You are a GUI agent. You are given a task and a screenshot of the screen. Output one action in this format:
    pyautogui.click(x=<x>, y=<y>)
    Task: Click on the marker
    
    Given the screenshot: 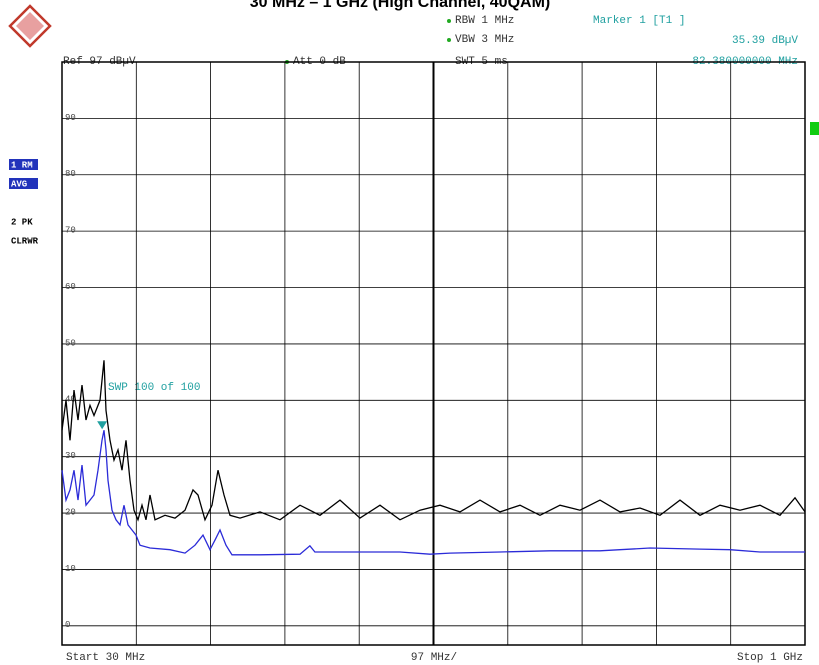 What is the action you would take?
    pyautogui.click(x=102, y=425)
    